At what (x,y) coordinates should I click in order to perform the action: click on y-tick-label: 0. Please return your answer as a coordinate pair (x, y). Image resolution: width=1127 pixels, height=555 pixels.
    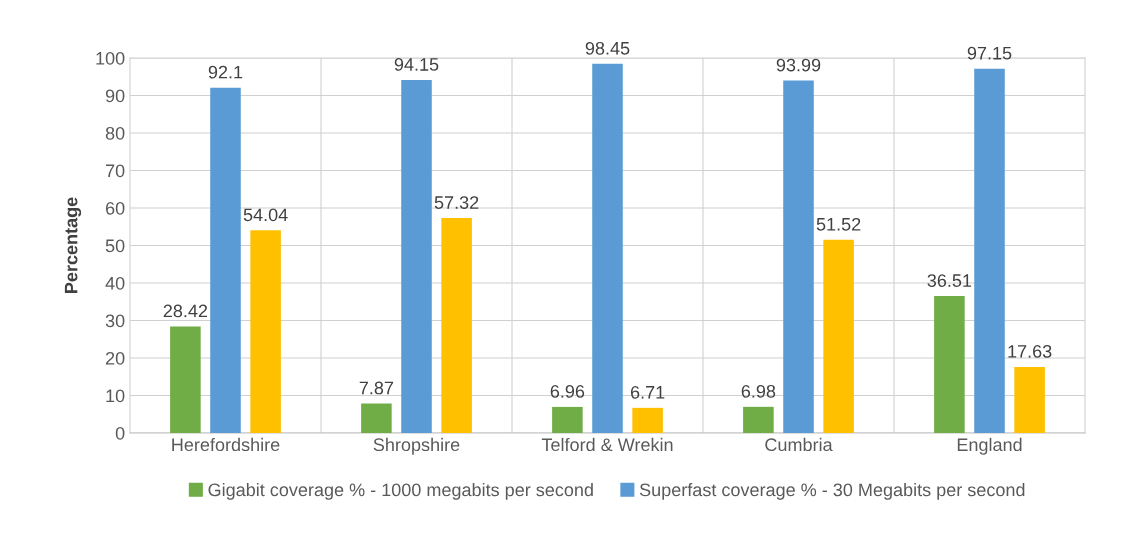
    Looking at the image, I should click on (120, 433).